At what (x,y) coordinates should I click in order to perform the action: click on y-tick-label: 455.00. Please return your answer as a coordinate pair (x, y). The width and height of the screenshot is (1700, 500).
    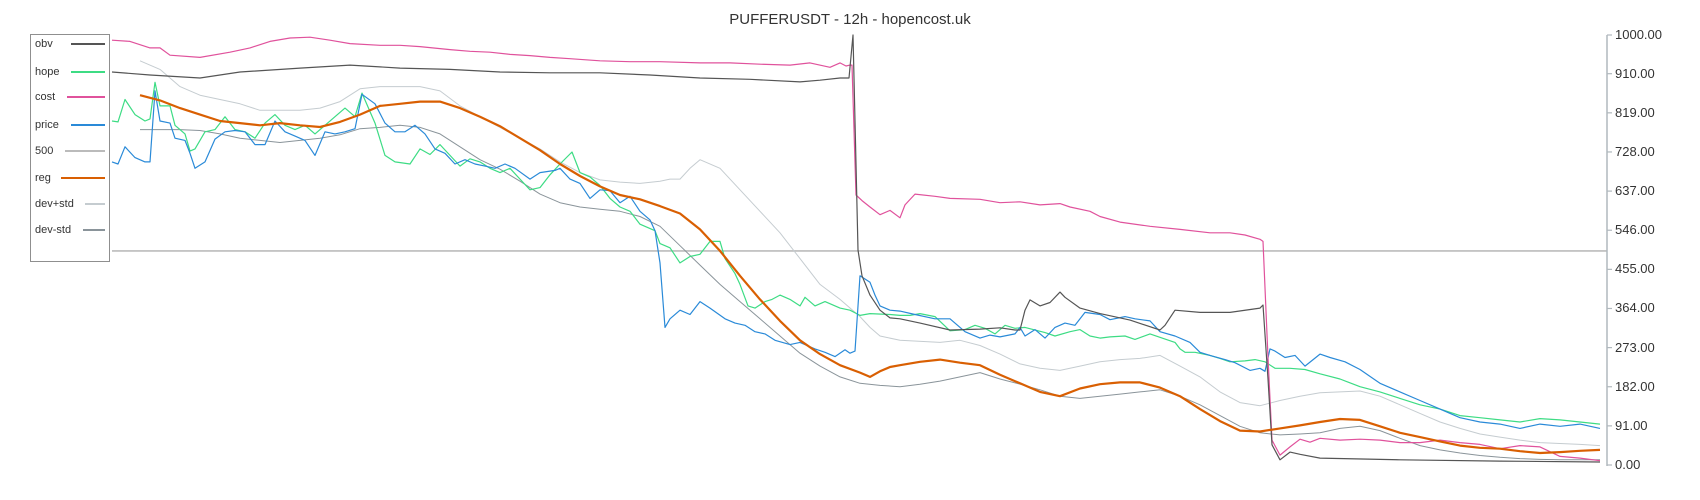
    Looking at the image, I should click on (1635, 269).